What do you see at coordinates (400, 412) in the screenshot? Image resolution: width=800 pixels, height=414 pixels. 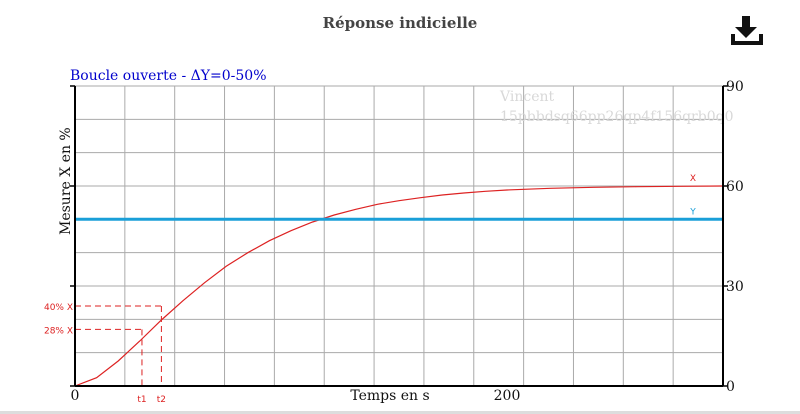 I see `bottom-divider` at bounding box center [400, 412].